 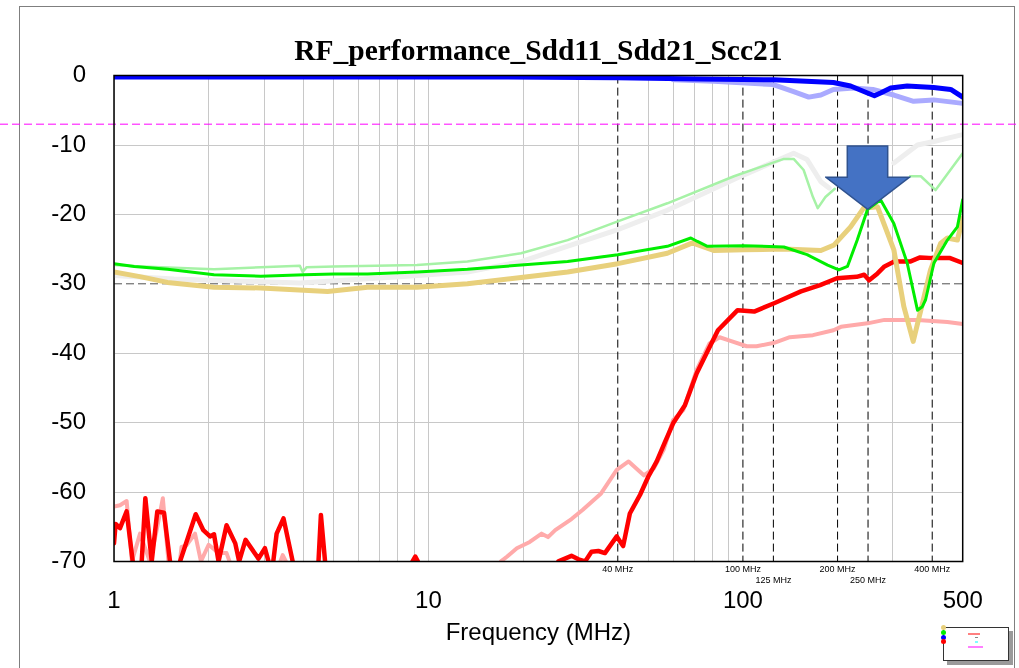 I want to click on x-tick-label: 100, so click(x=742, y=600).